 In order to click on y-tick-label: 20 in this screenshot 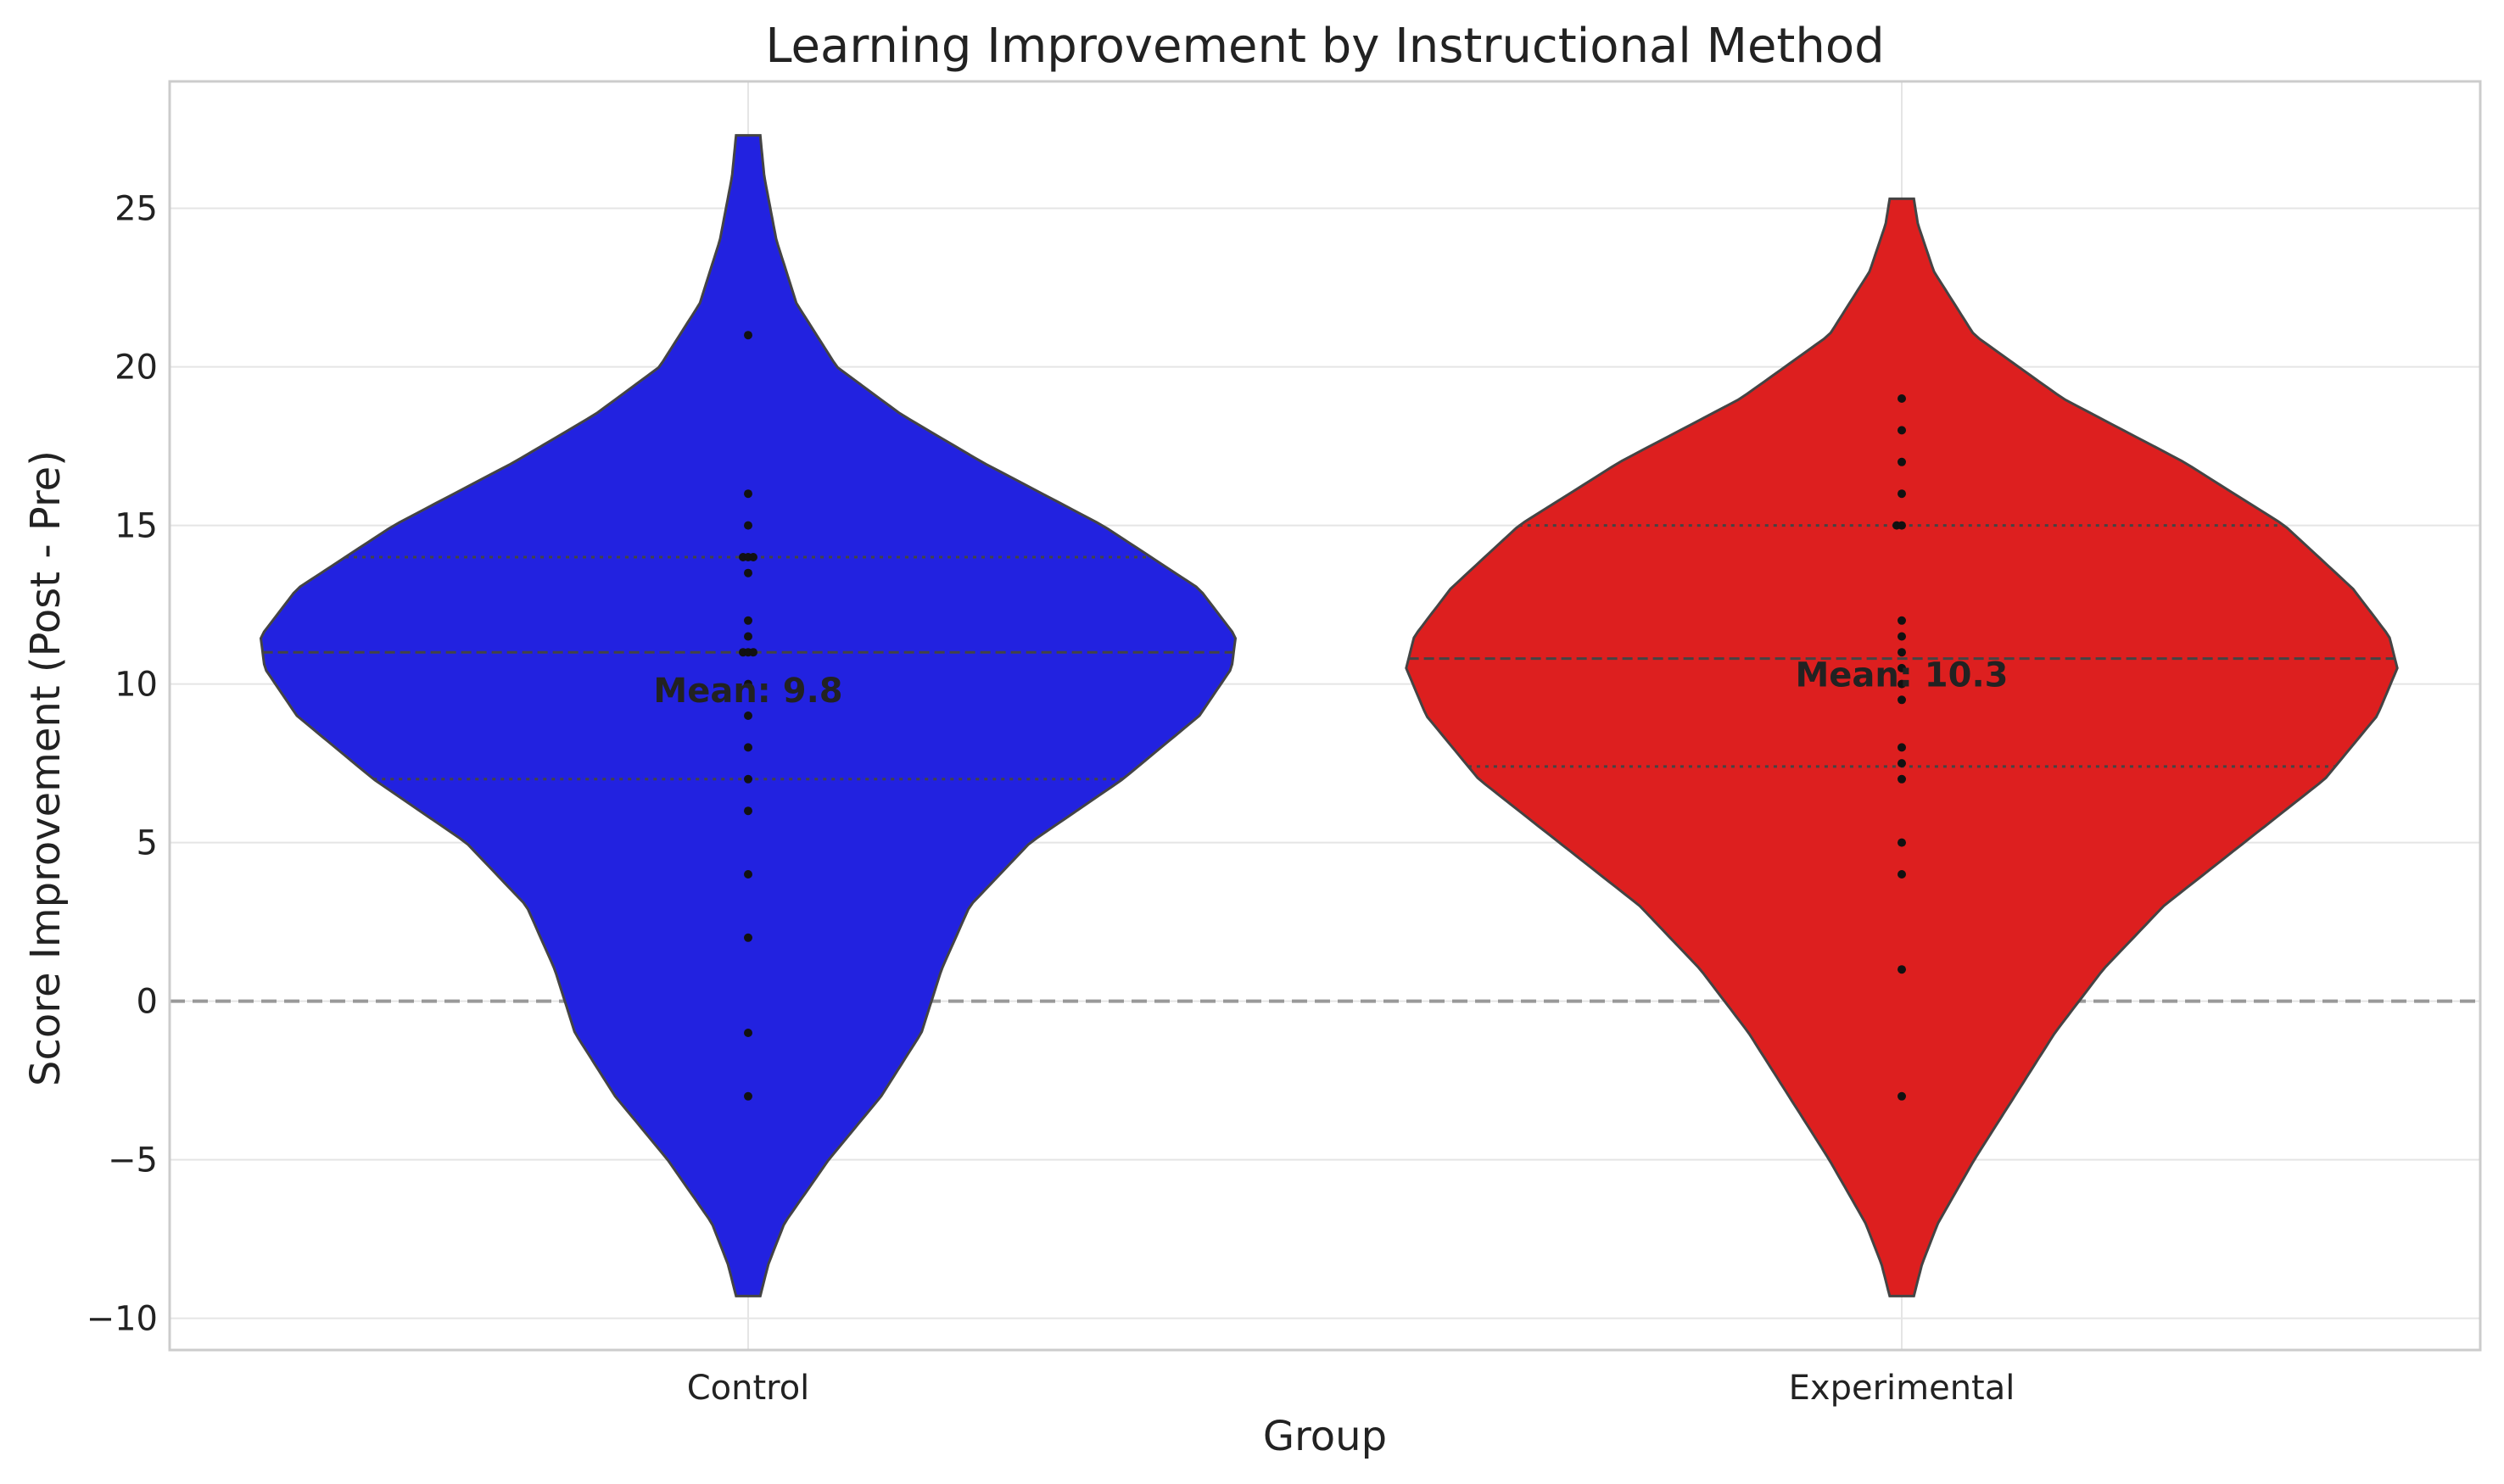, I will do `click(136, 369)`.